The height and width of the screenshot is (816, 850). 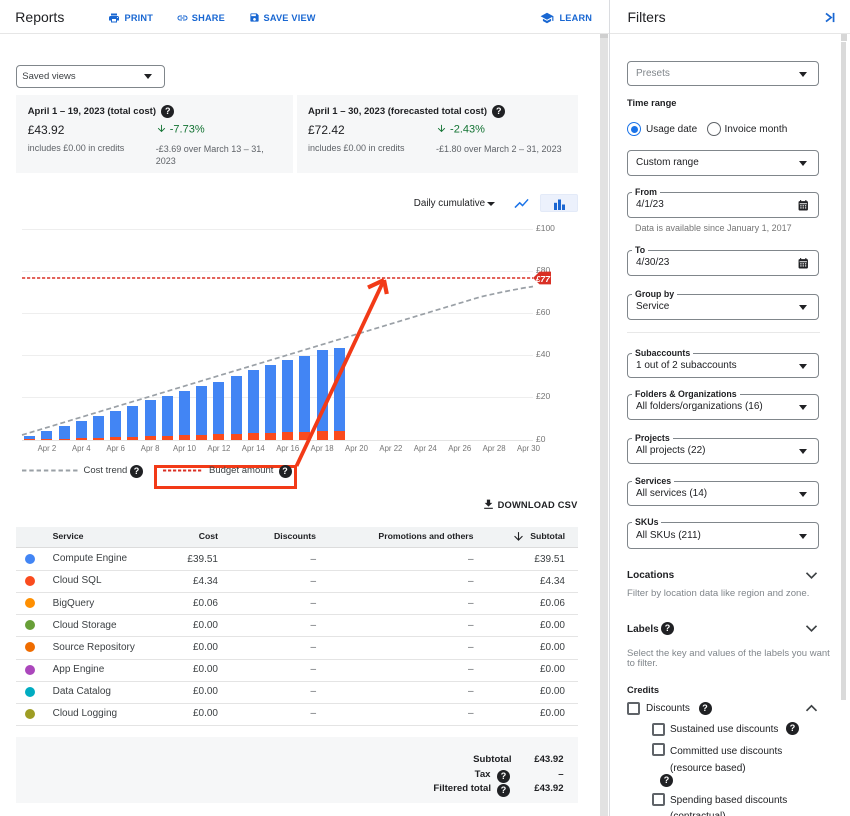 I want to click on svg-text: £77, so click(x=543, y=279).